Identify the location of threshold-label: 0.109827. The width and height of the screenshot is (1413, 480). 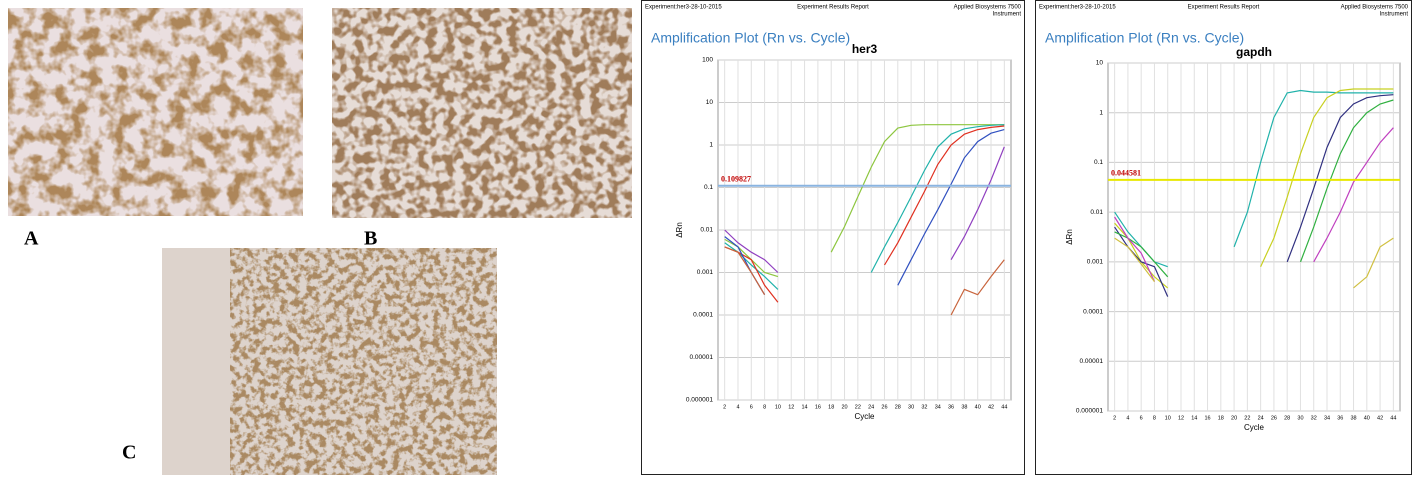
(736, 179).